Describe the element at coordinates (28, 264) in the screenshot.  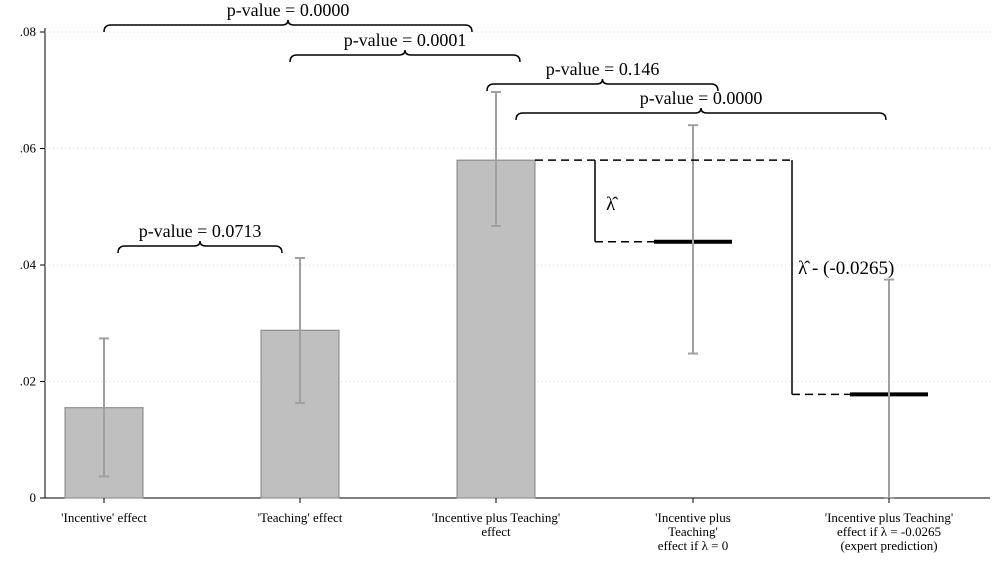
I see `y-tick-label: .04` at that location.